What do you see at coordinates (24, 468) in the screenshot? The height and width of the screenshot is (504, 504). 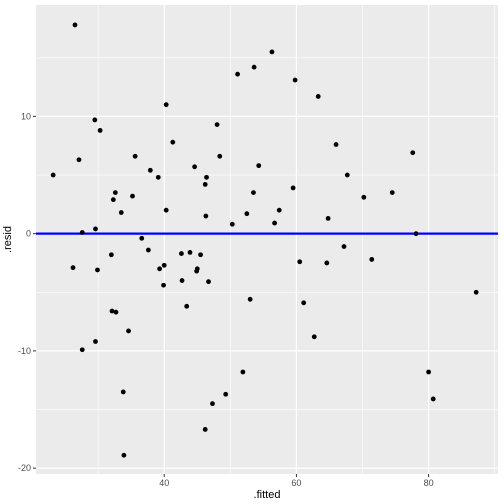 I see `y-tick-label: -20` at bounding box center [24, 468].